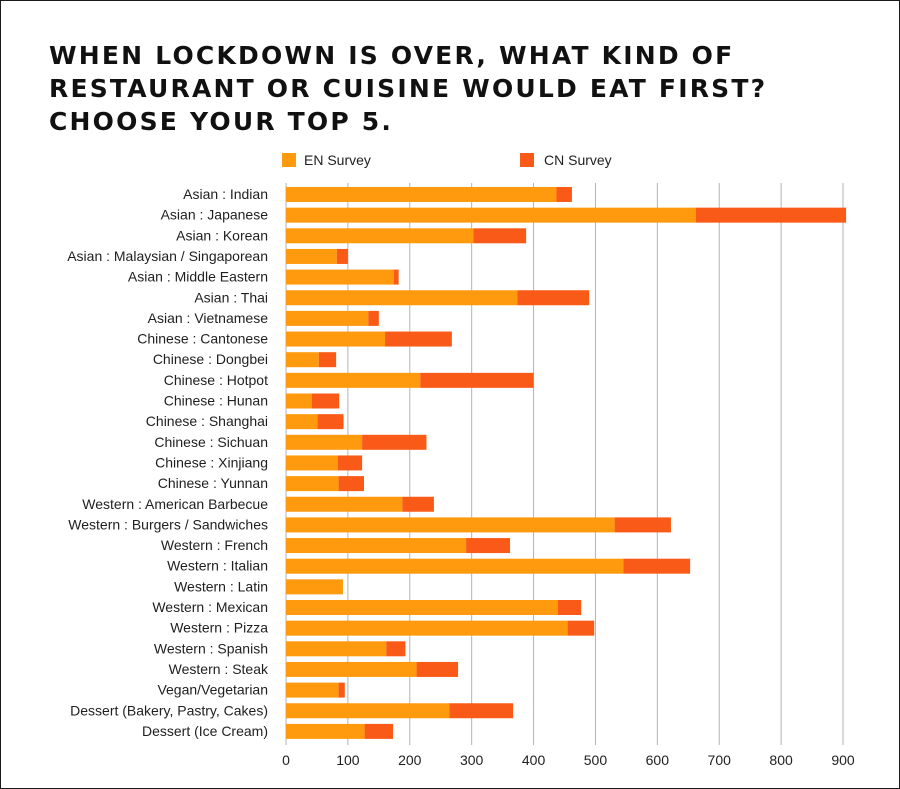 The height and width of the screenshot is (789, 900). I want to click on legend-swatch-en-survey, so click(289, 160).